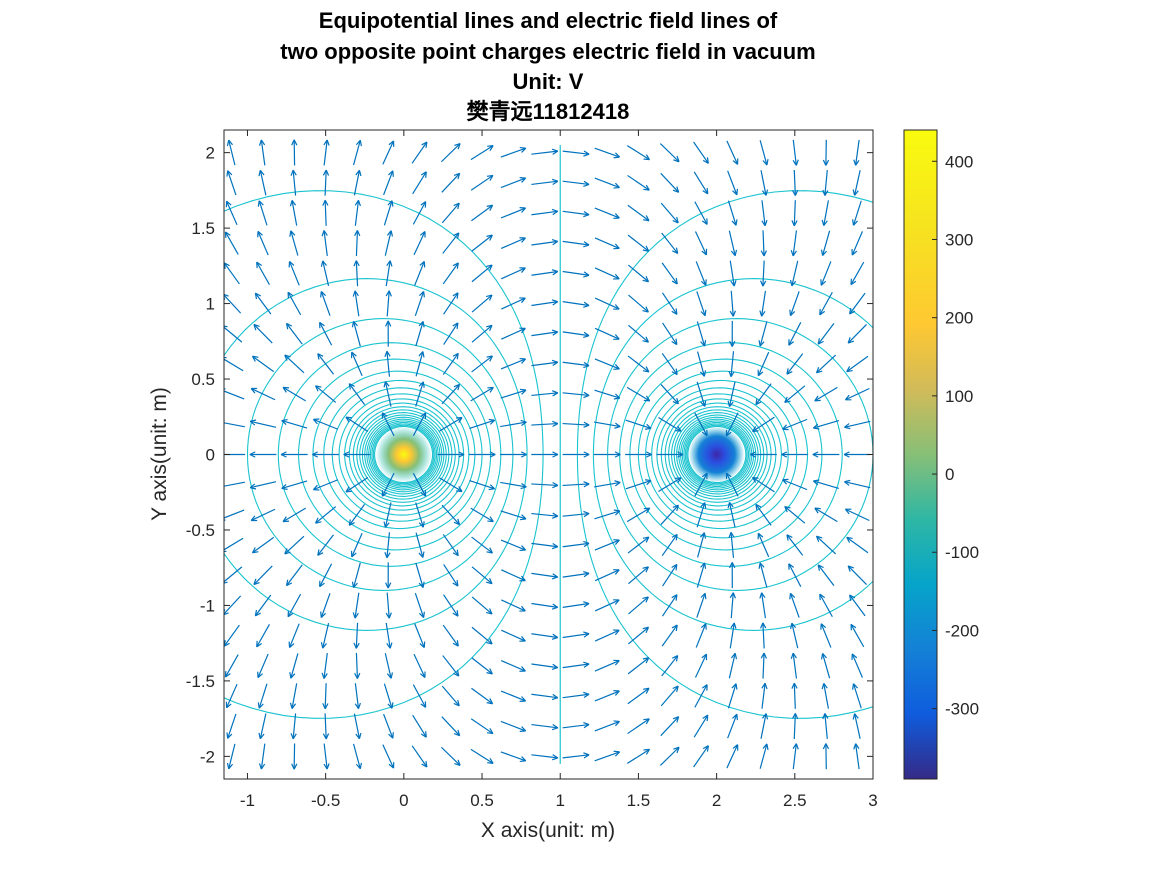 This screenshot has height=875, width=1167. Describe the element at coordinates (200, 681) in the screenshot. I see `y-tick-label: -1.5` at that location.